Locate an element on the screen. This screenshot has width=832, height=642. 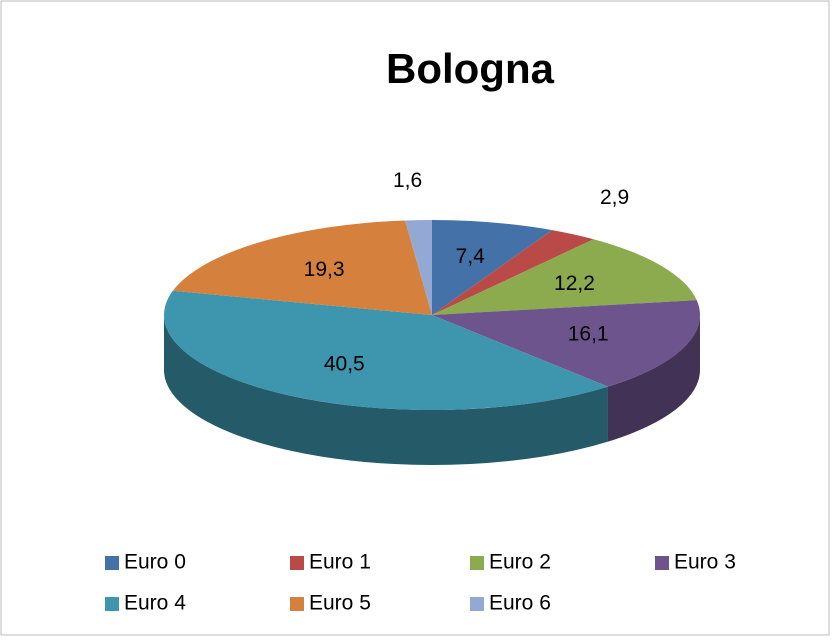
data-label: 2,9 is located at coordinates (614, 197).